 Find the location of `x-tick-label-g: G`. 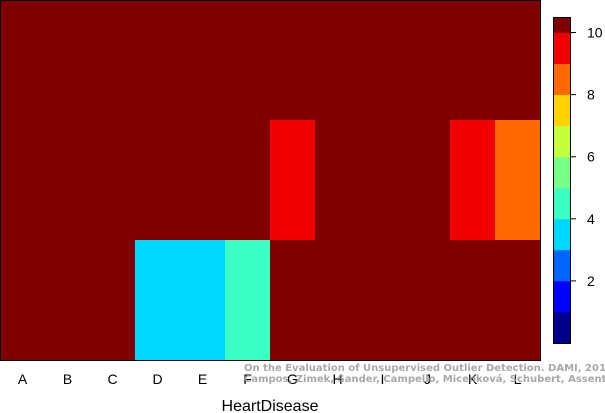

x-tick-label-g: G is located at coordinates (292, 379).